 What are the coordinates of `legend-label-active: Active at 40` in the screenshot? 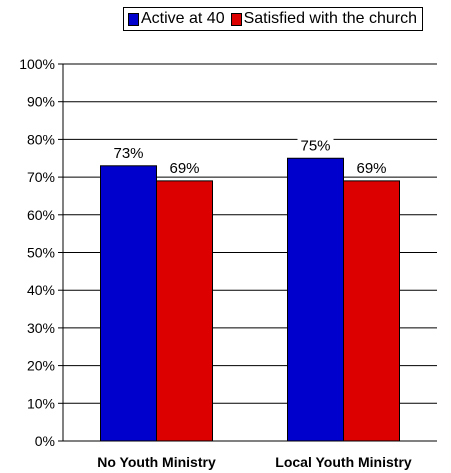 It's located at (183, 18).